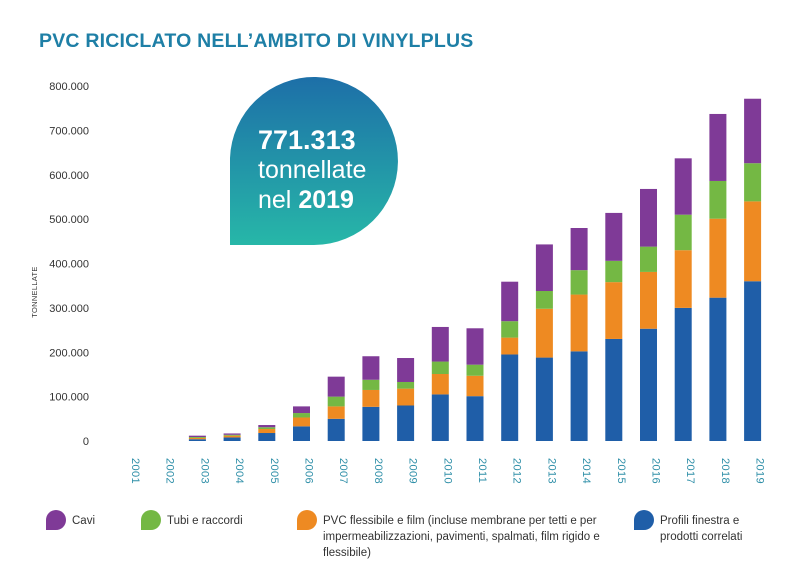 This screenshot has height=573, width=786. What do you see at coordinates (482, 470) in the screenshot?
I see `x-tick-label: 2011` at bounding box center [482, 470].